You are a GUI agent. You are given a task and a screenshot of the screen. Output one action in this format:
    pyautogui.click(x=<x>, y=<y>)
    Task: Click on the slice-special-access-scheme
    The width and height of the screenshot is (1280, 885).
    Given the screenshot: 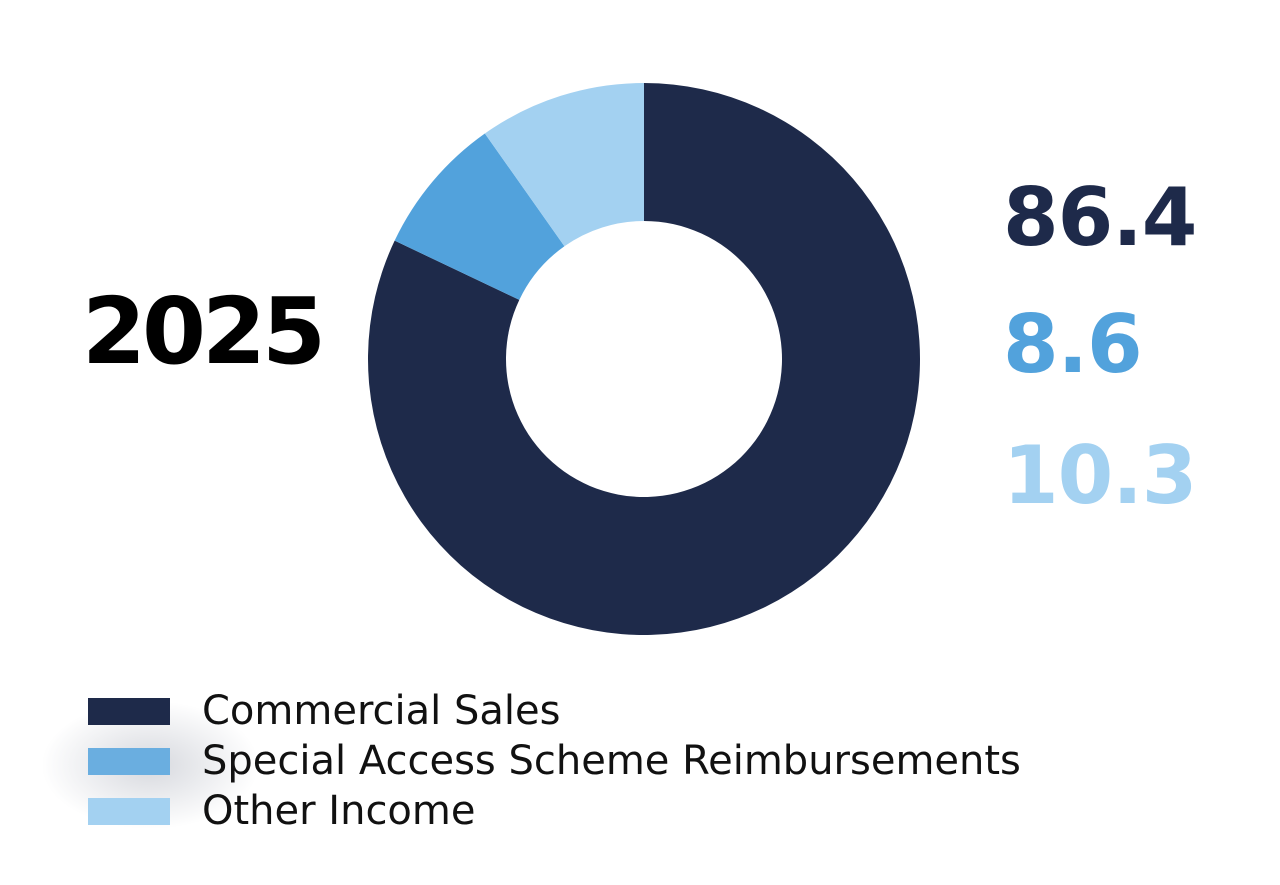 What is the action you would take?
    pyautogui.click(x=479, y=216)
    